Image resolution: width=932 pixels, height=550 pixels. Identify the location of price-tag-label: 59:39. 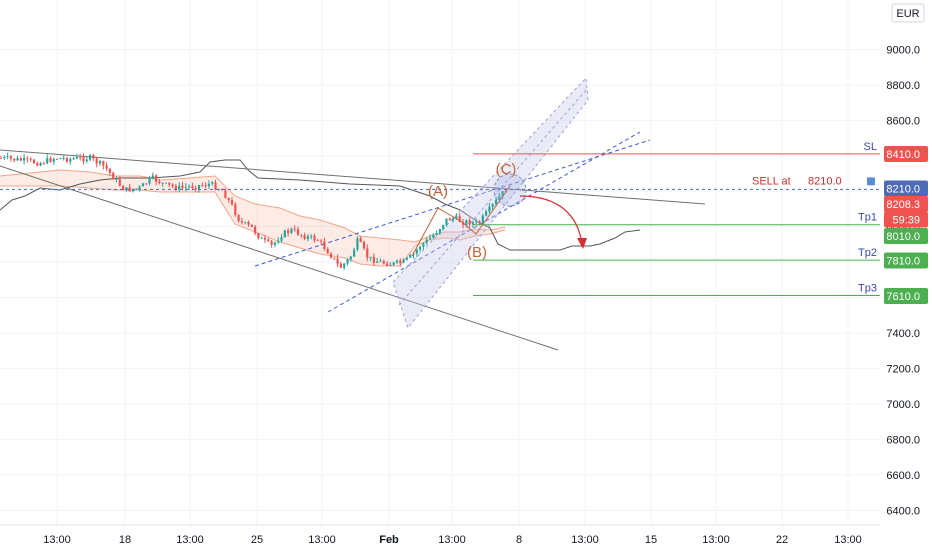
(906, 221).